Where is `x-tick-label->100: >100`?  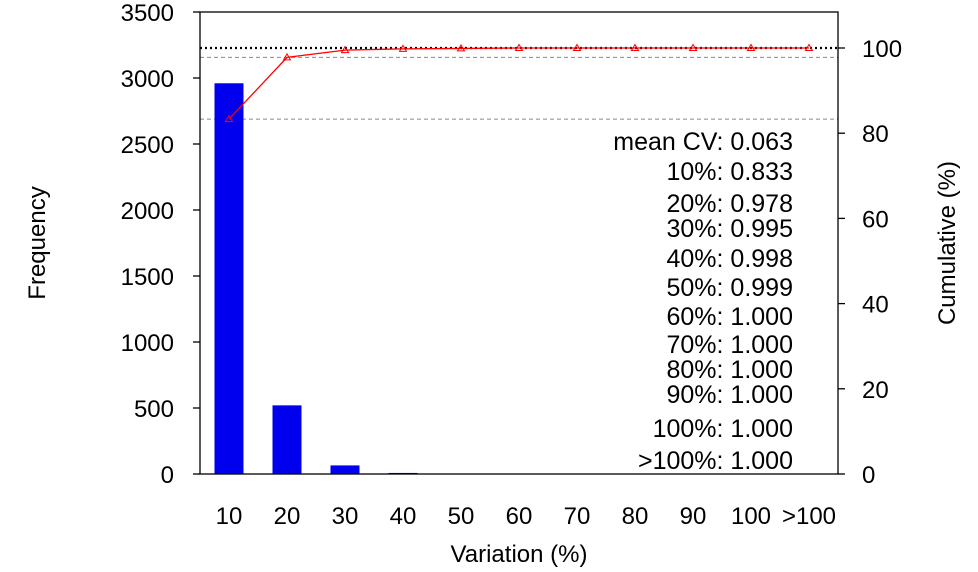
x-tick-label->100: >100 is located at coordinates (809, 516).